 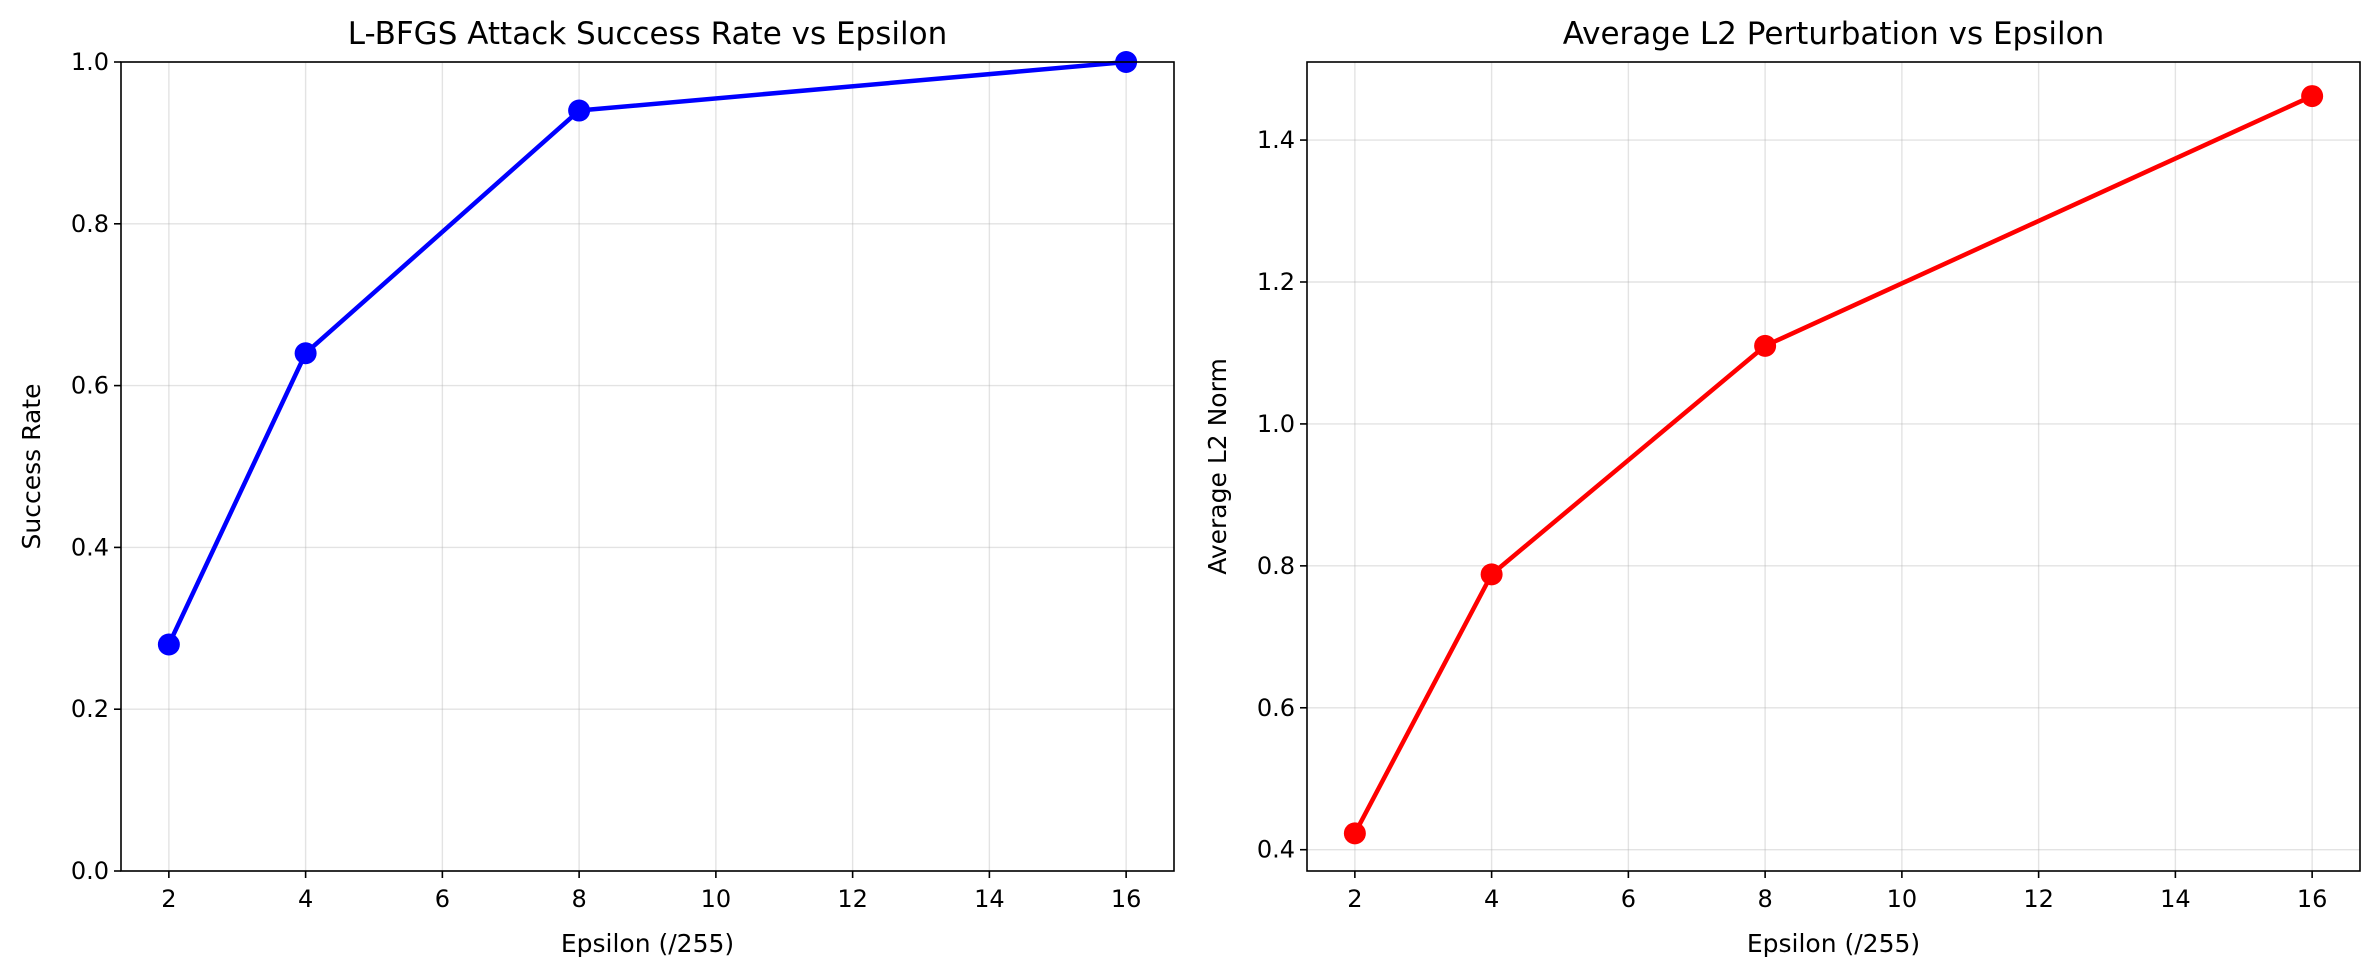 What do you see at coordinates (647, 34) in the screenshot?
I see `chart-title: L-BFGS Attack Success Rate vs Epsilon` at bounding box center [647, 34].